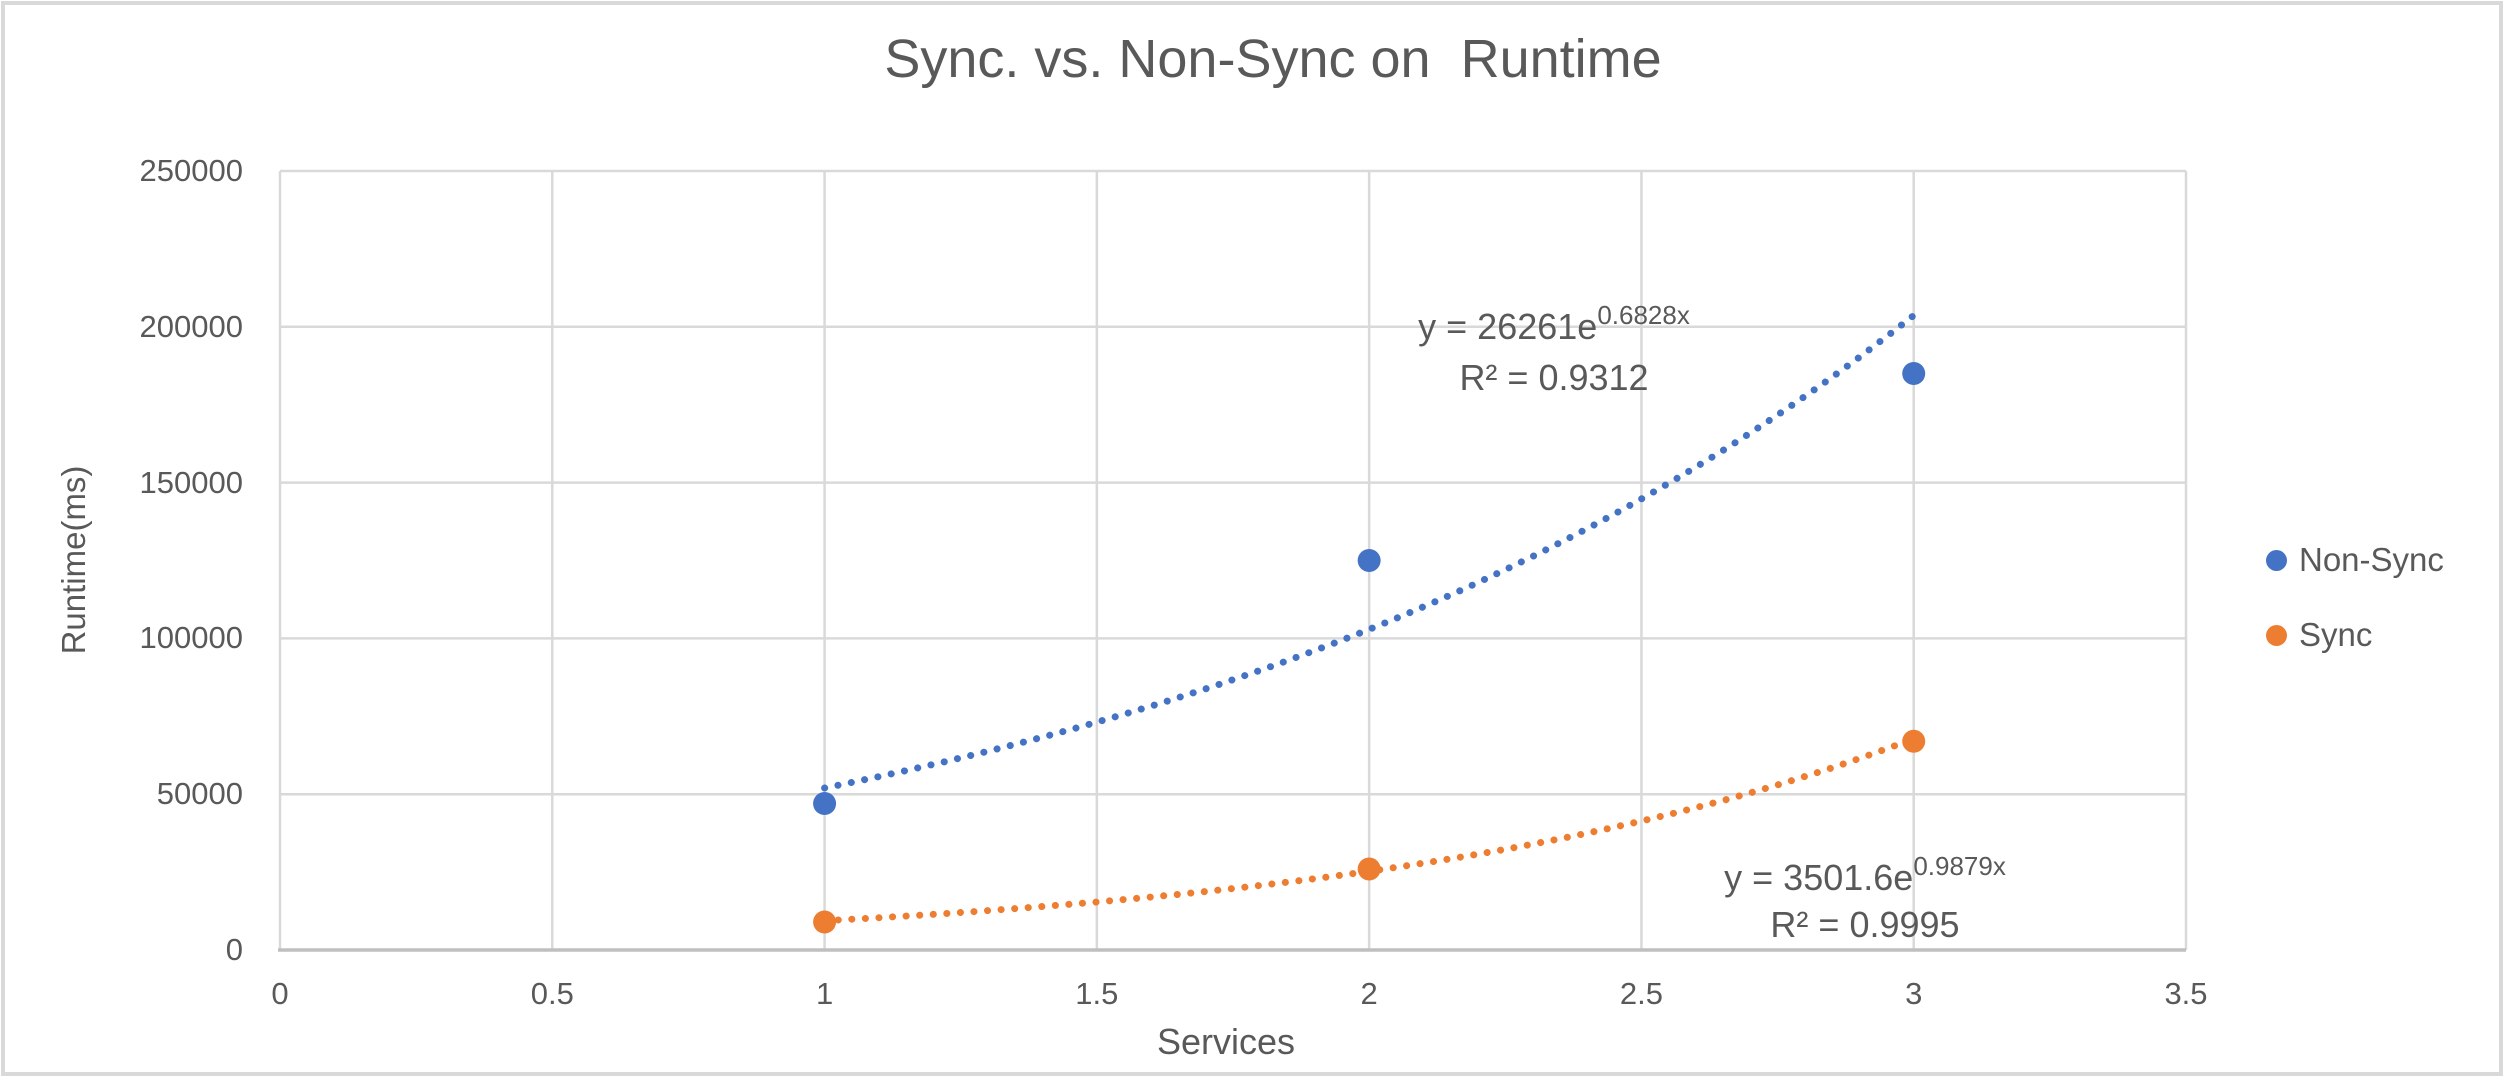 The image size is (2510, 1079). I want to click on x-tick-label: 3.5, so click(2186, 993).